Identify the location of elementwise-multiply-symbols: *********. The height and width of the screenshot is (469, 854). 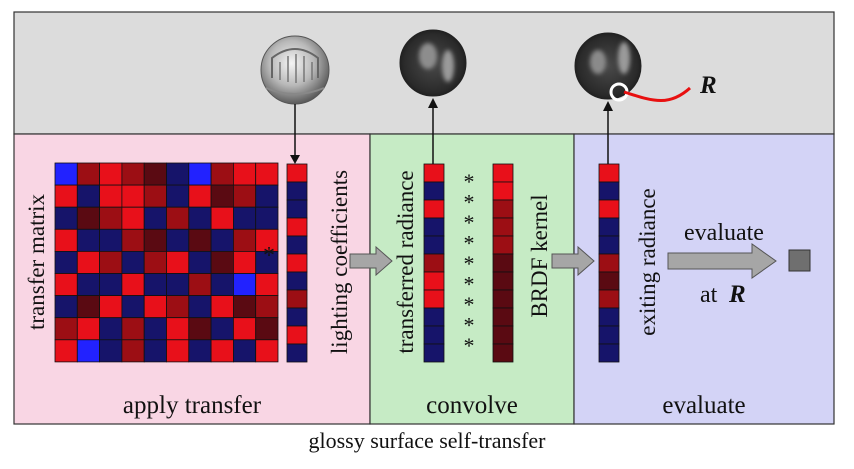
(469, 263).